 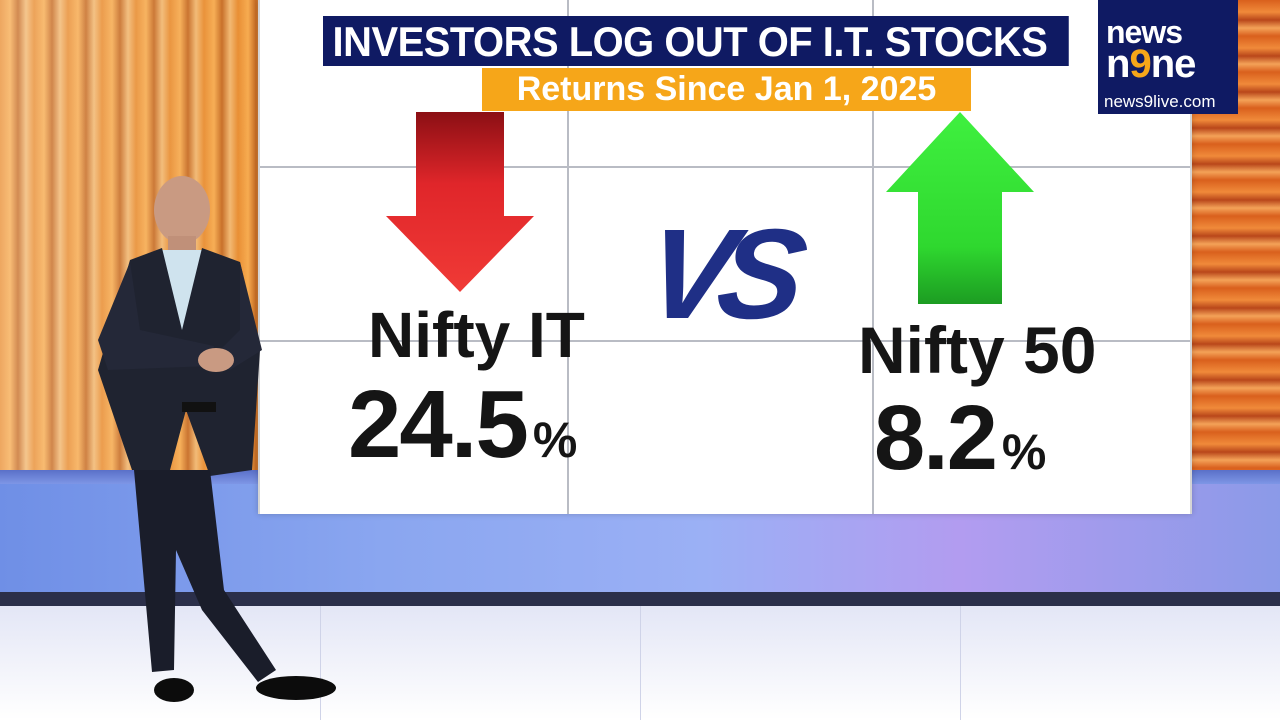 What do you see at coordinates (977, 350) in the screenshot?
I see `right-index-name: Nifty 50` at bounding box center [977, 350].